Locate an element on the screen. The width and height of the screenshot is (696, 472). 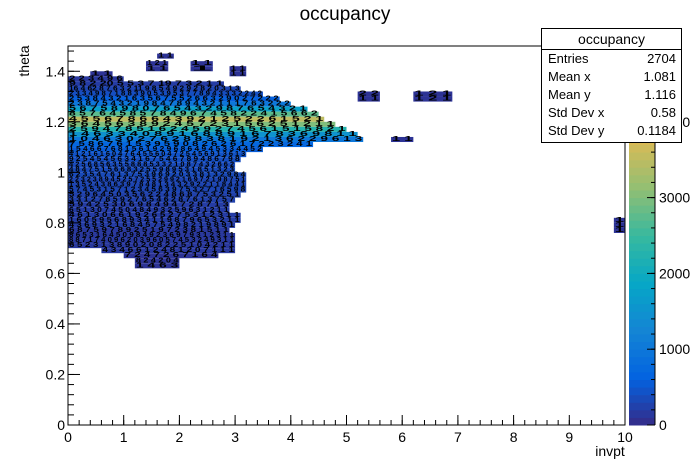
x-tick-label: 5 is located at coordinates (347, 437).